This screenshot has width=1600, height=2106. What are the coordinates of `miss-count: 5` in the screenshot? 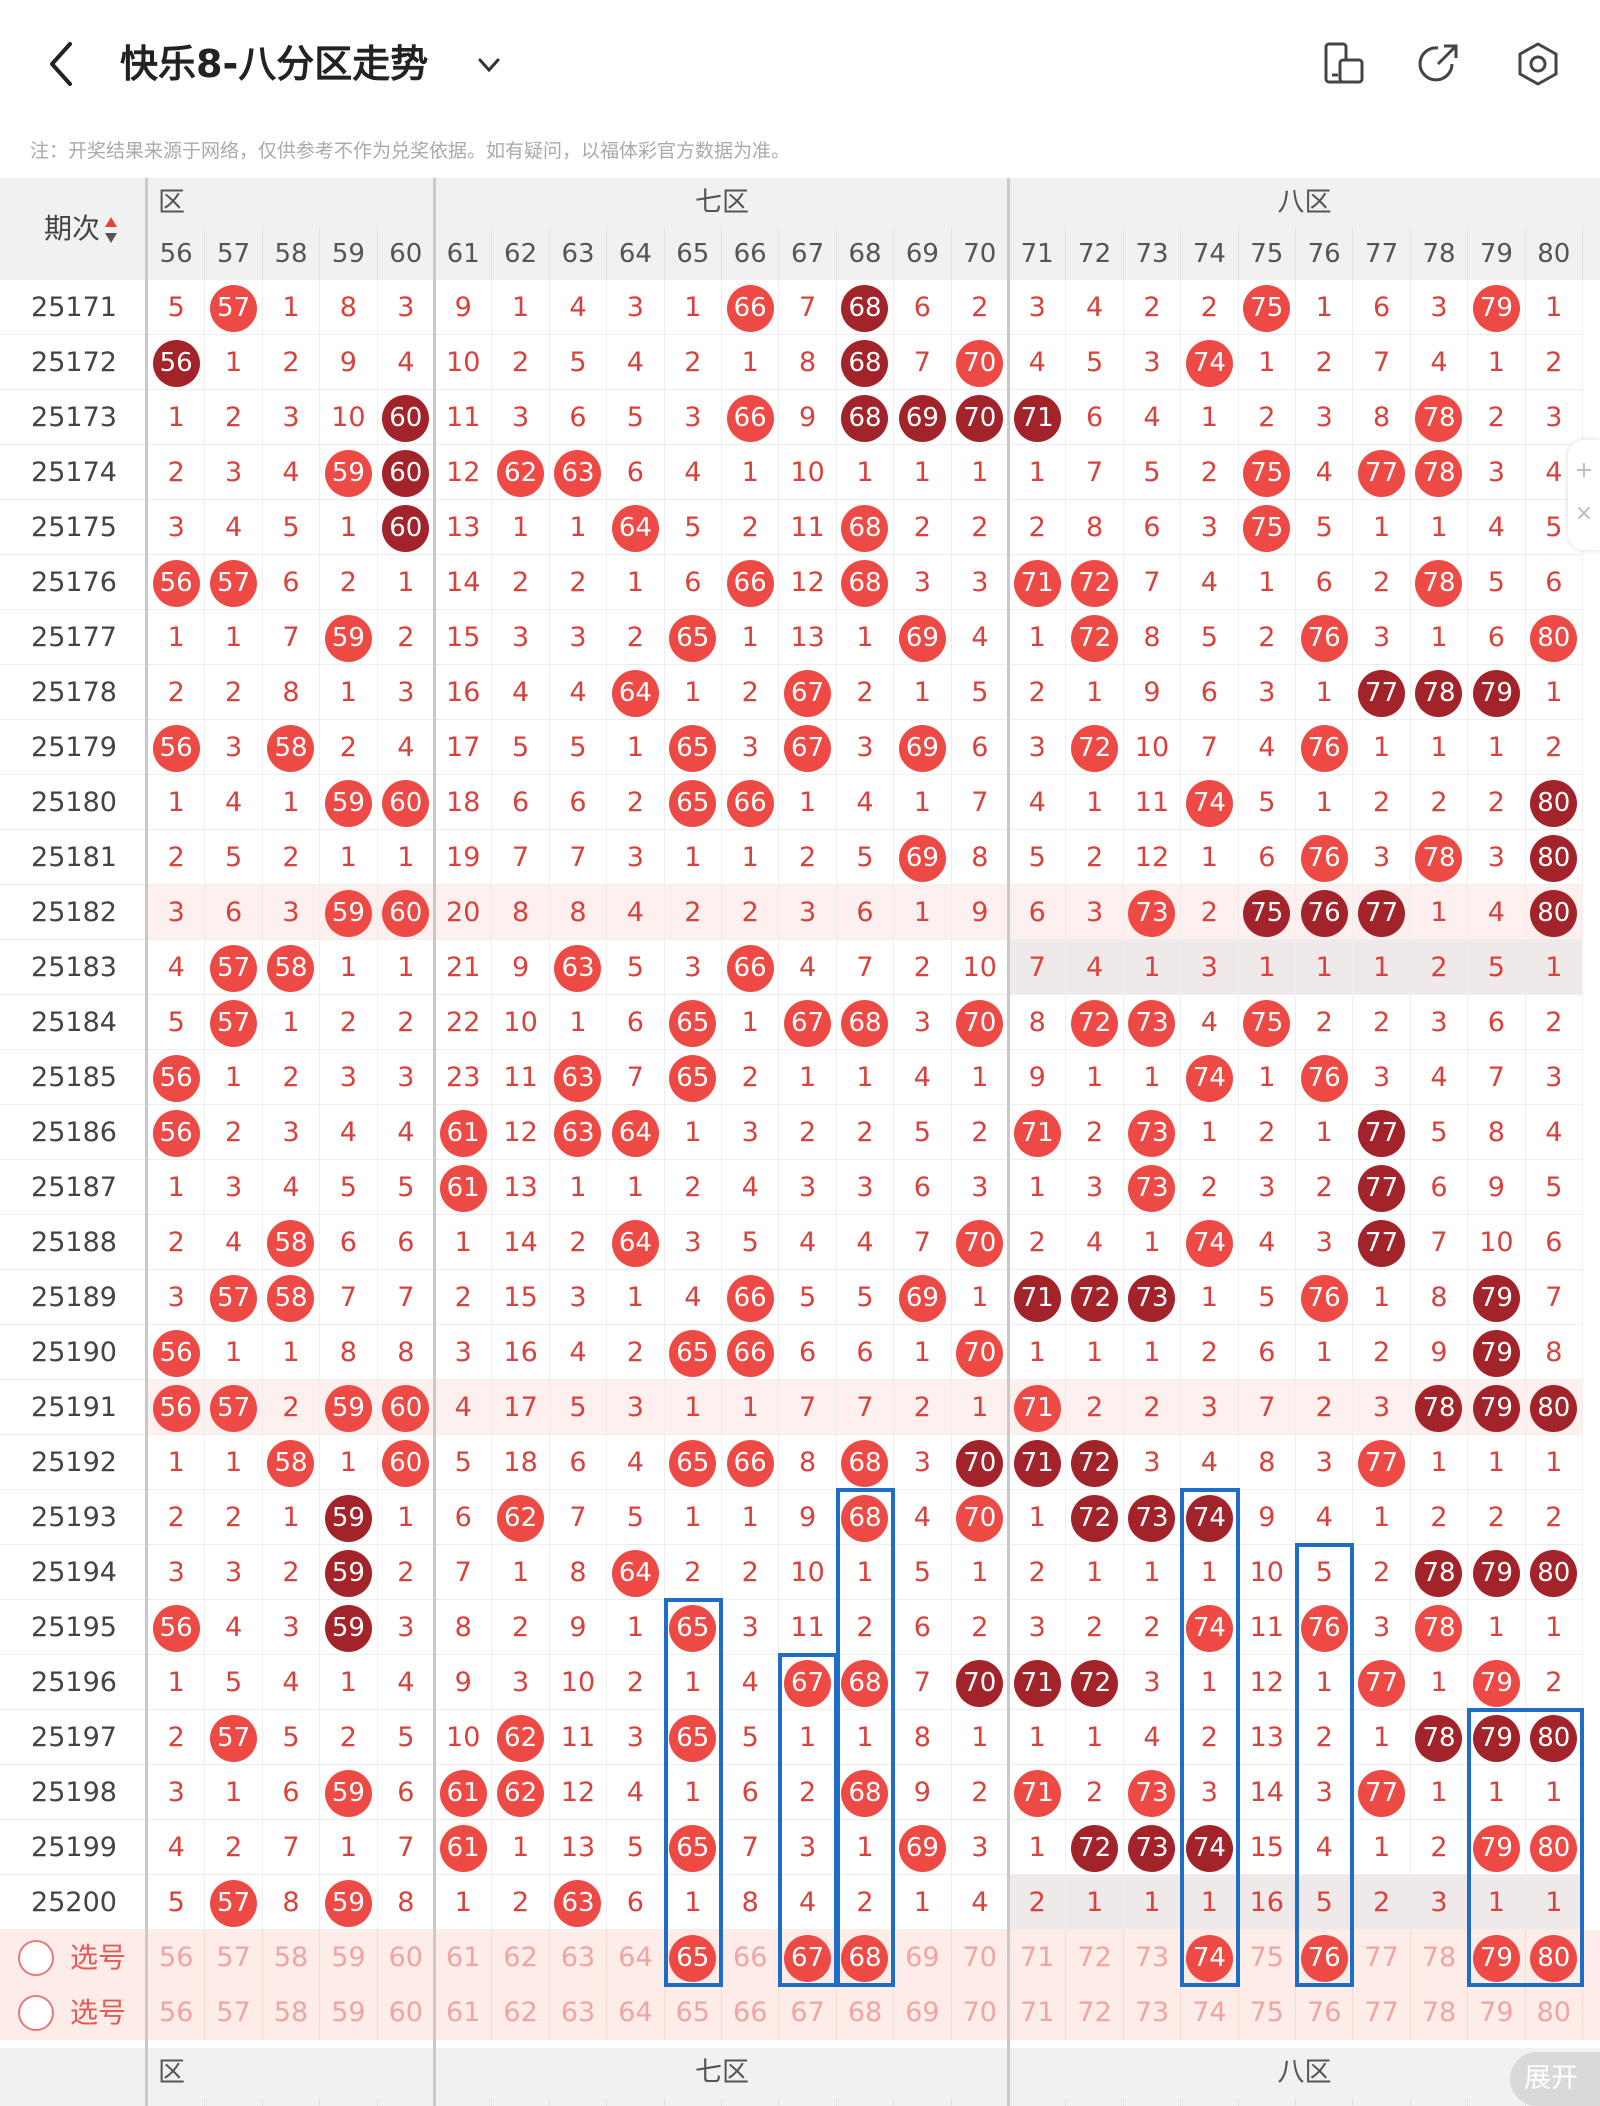 It's located at (406, 1187).